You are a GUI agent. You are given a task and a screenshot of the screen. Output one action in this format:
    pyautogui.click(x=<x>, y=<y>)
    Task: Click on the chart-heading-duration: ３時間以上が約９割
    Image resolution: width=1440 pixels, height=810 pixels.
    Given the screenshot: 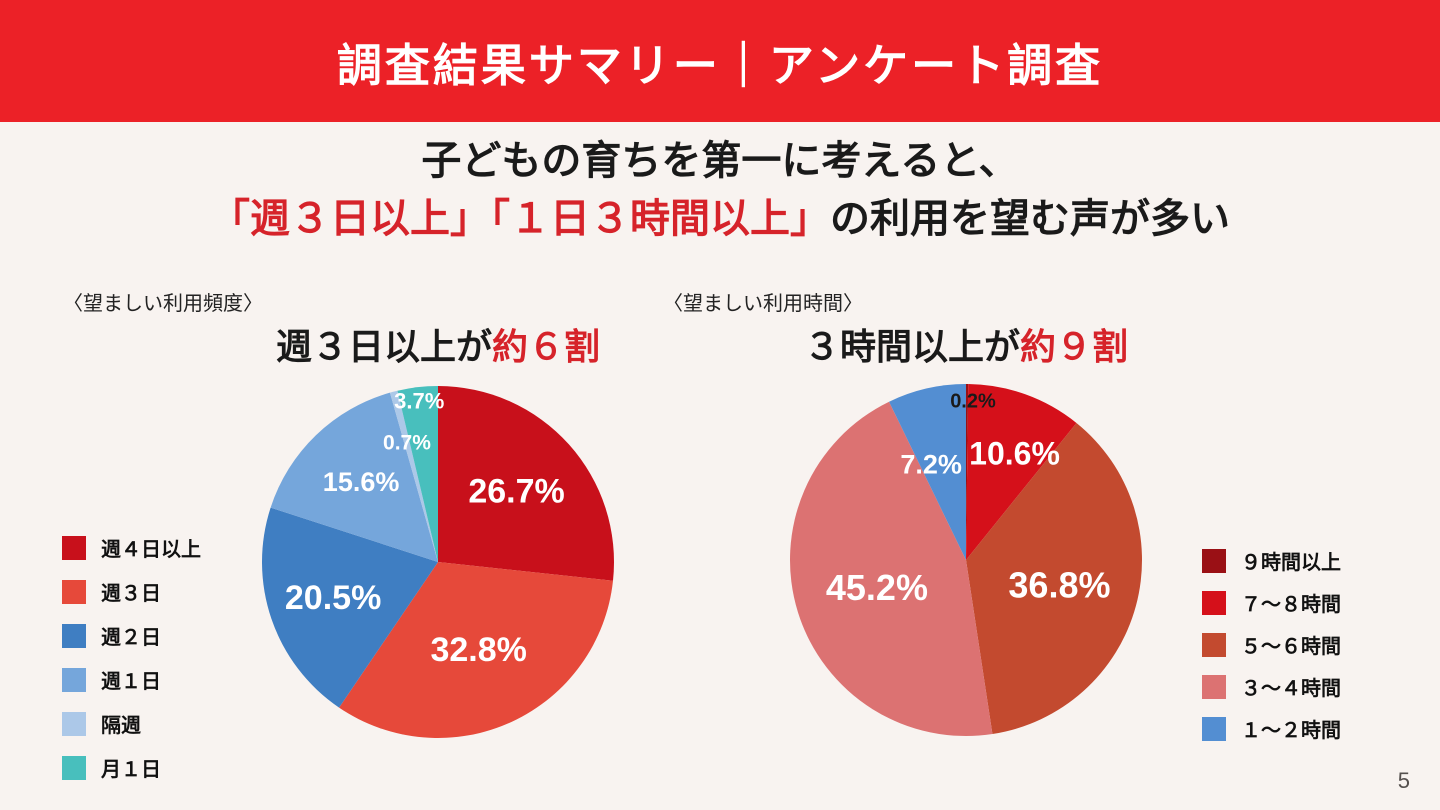 What is the action you would take?
    pyautogui.click(x=966, y=344)
    